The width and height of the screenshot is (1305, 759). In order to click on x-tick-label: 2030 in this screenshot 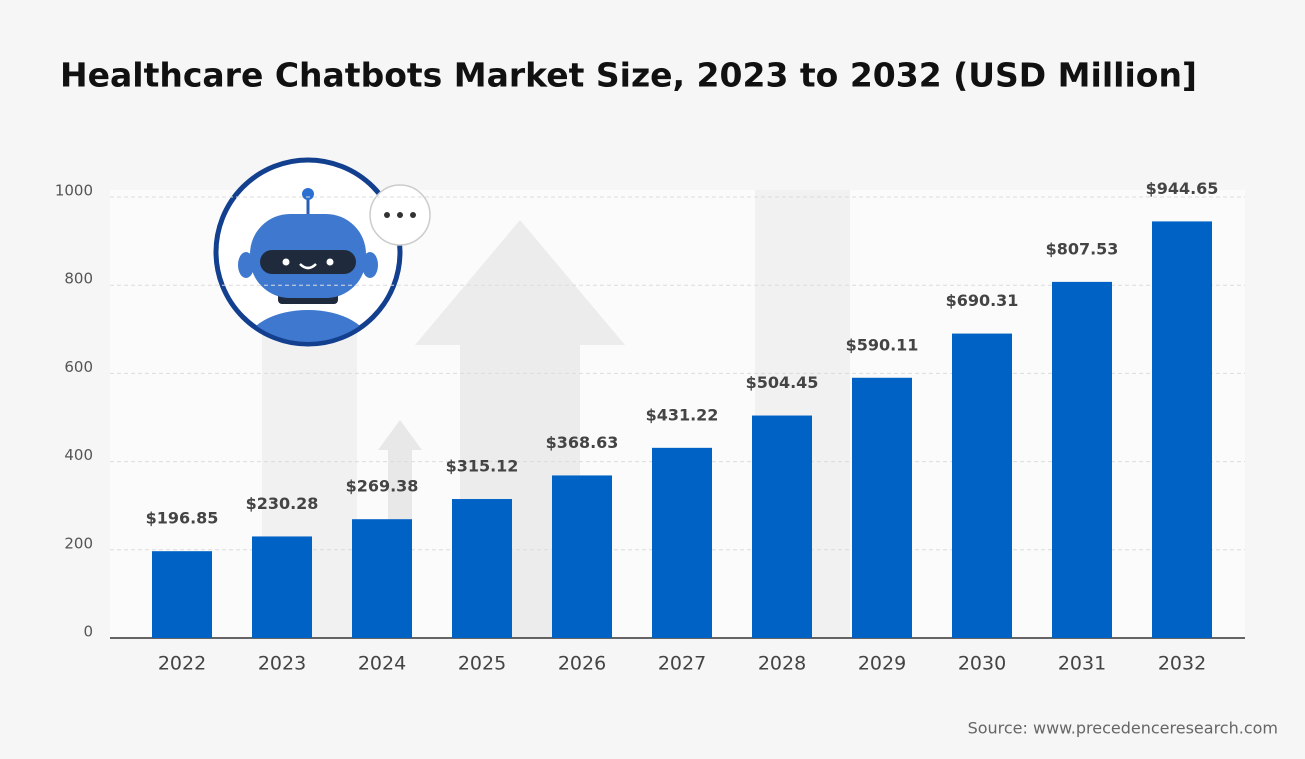, I will do `click(982, 664)`.